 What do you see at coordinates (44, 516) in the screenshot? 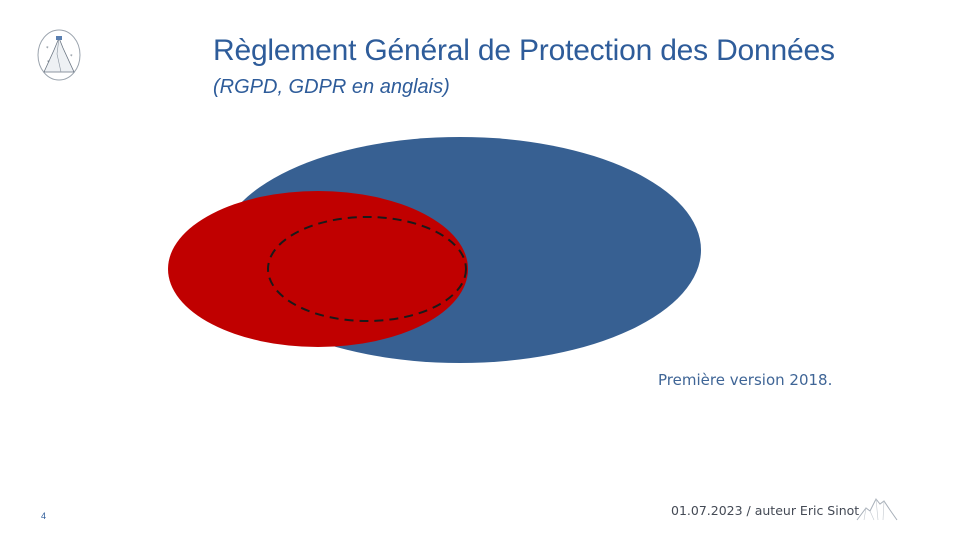
I see `page-number: 4` at bounding box center [44, 516].